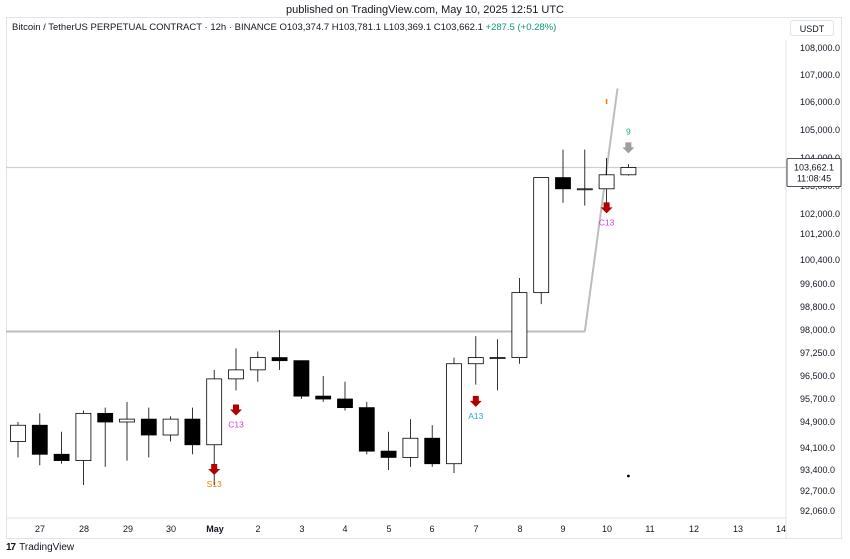 Image resolution: width=850 pixels, height=559 pixels. I want to click on y-tick-label: 98,000.0, so click(817, 330).